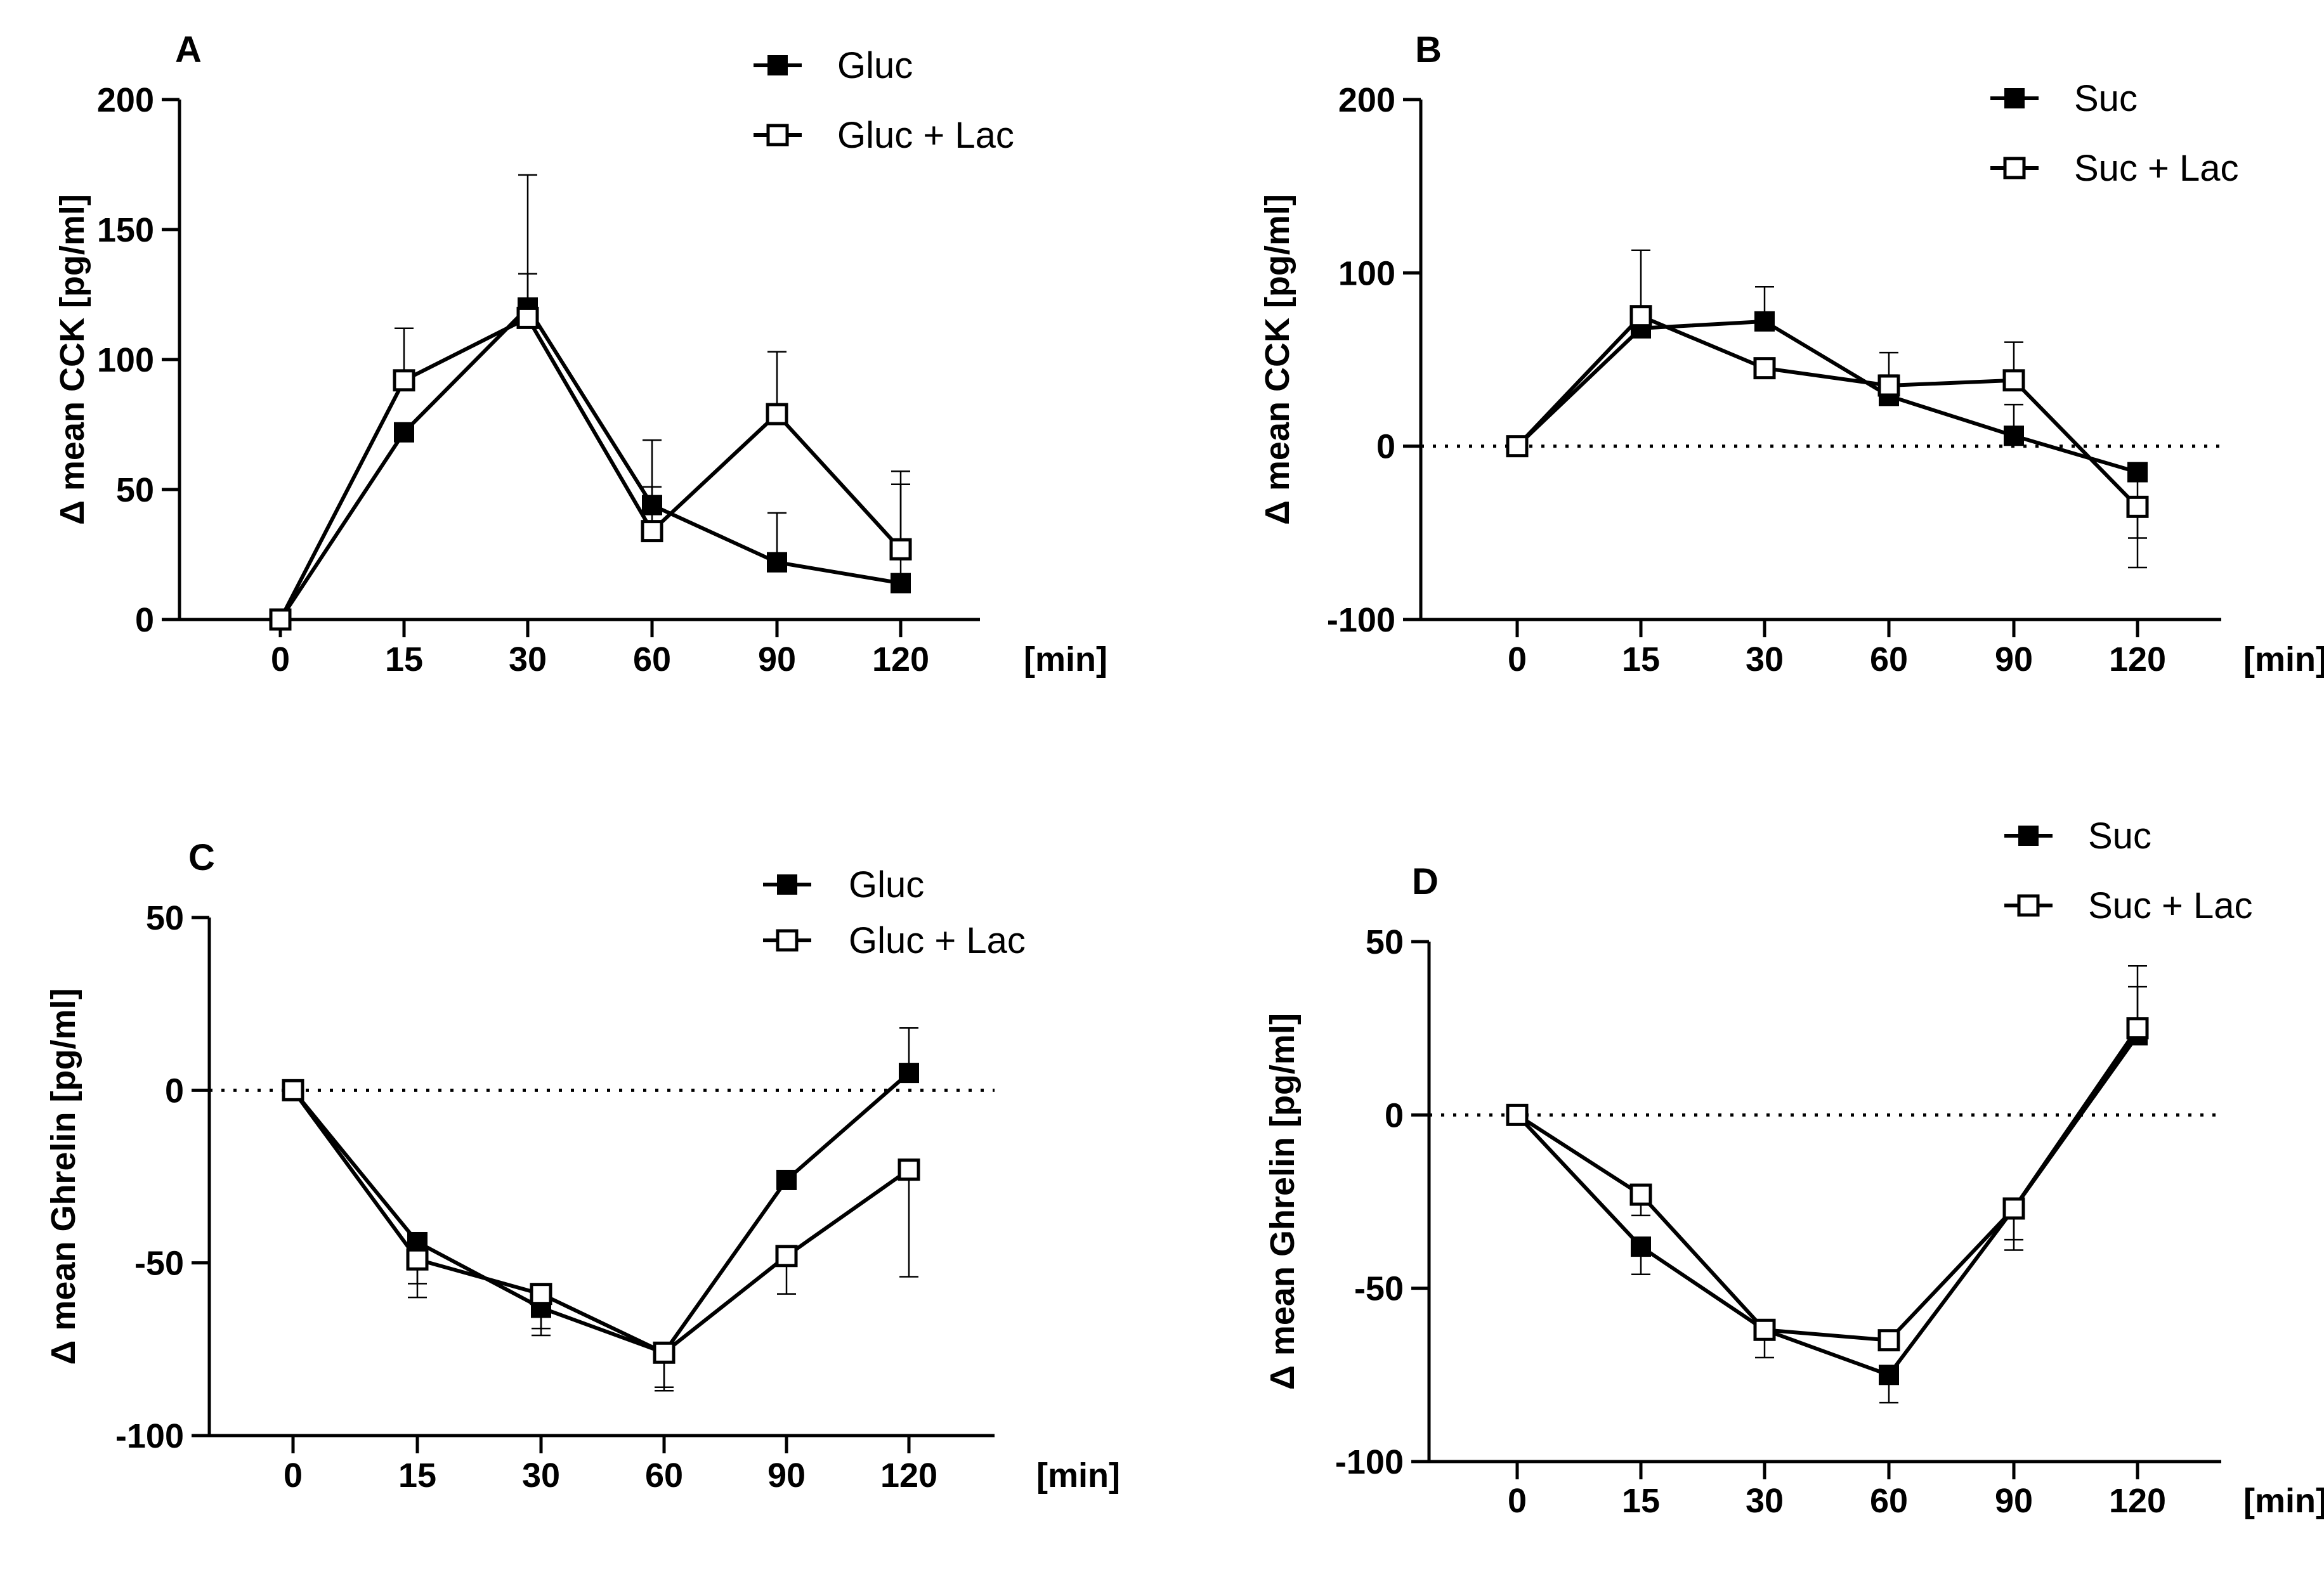 Image resolution: width=2324 pixels, height=1570 pixels. I want to click on y-tick-label: 50, so click(165, 918).